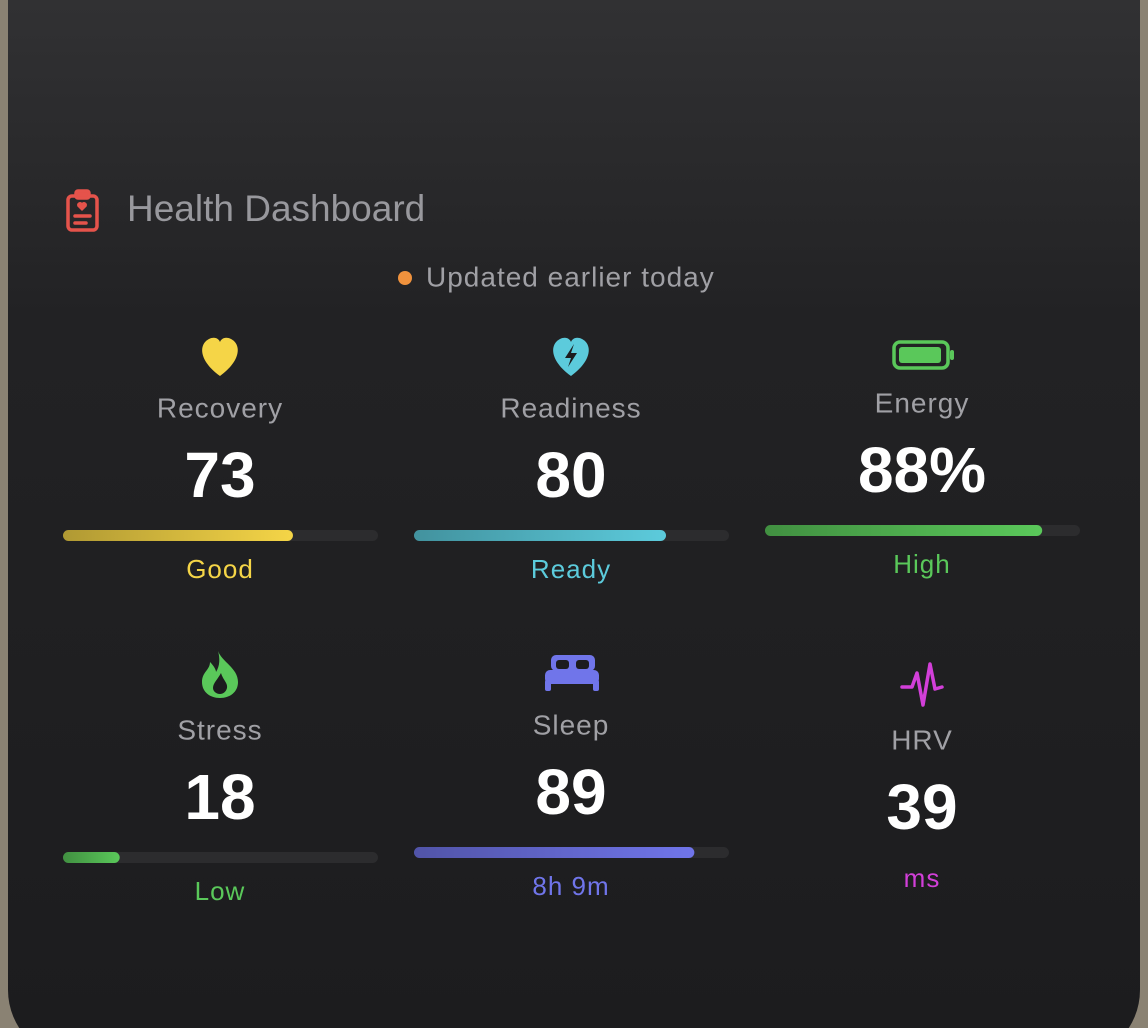  I want to click on heart-icon, so click(220, 356).